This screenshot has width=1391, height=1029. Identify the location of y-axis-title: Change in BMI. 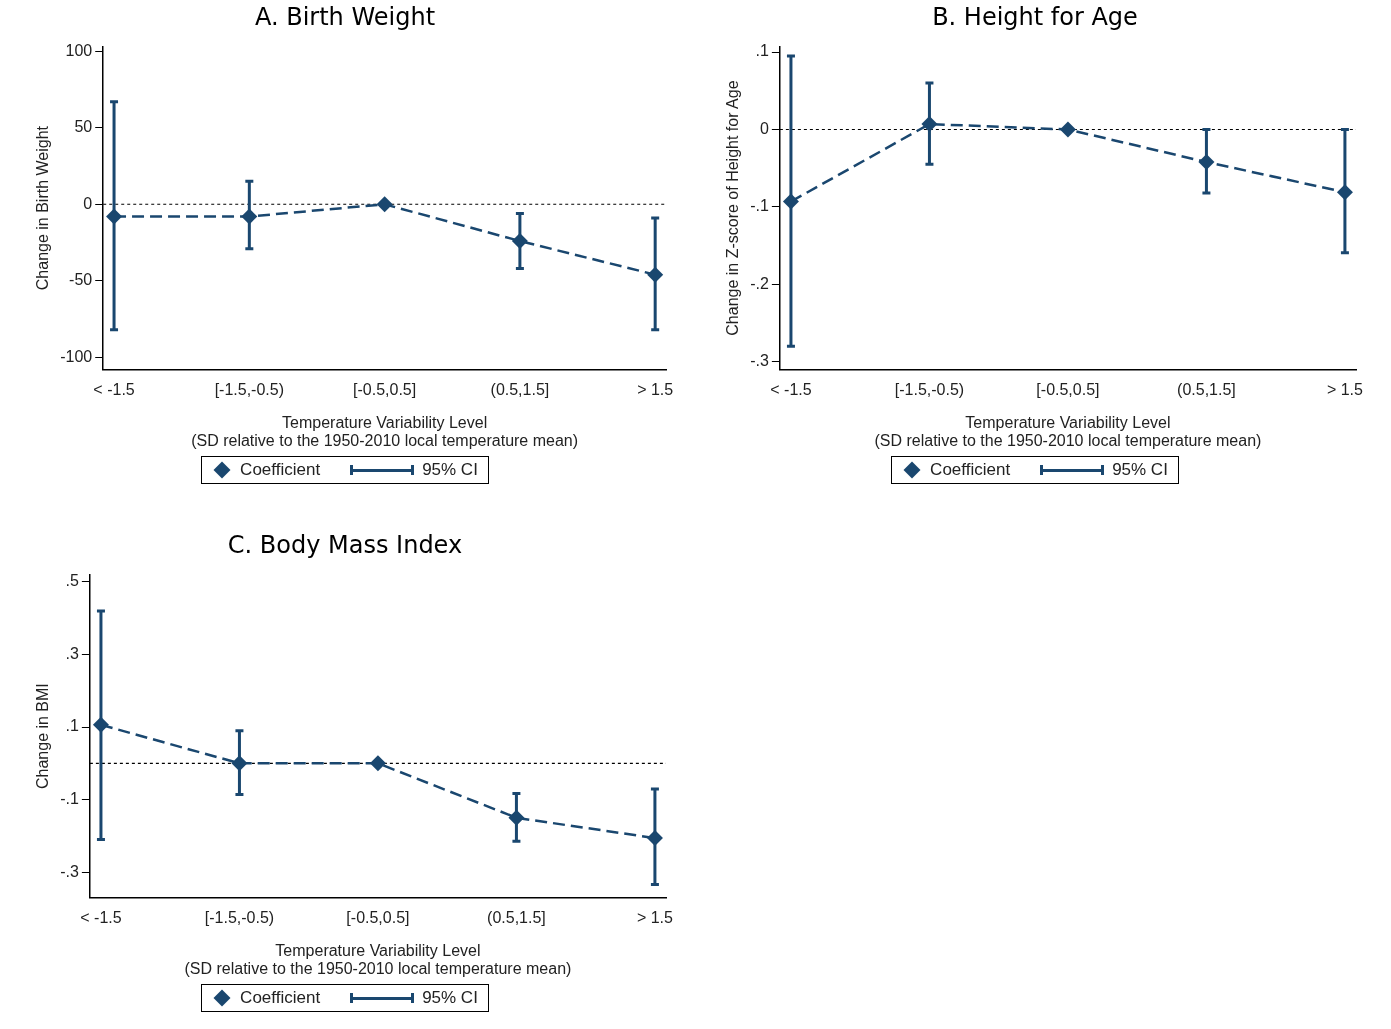
(43, 736).